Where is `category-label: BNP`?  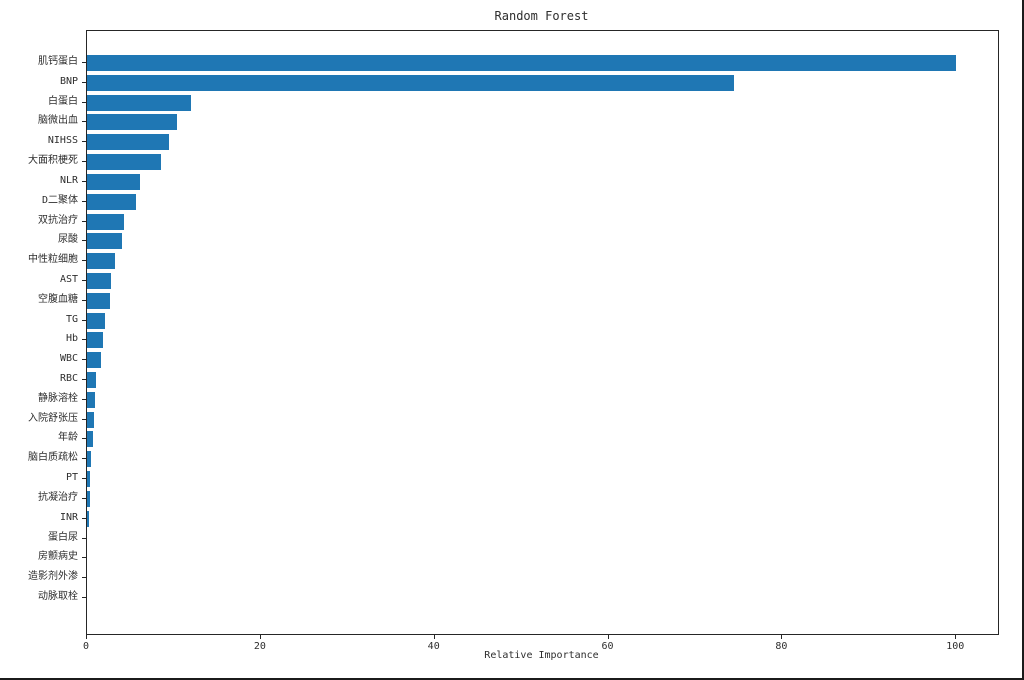
category-label: BNP is located at coordinates (68, 81).